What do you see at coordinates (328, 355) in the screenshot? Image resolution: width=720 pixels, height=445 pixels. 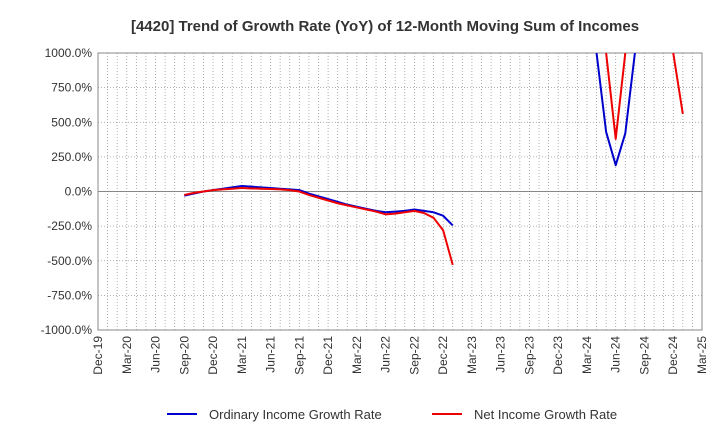 I see `x-tick-label: Dec-21` at bounding box center [328, 355].